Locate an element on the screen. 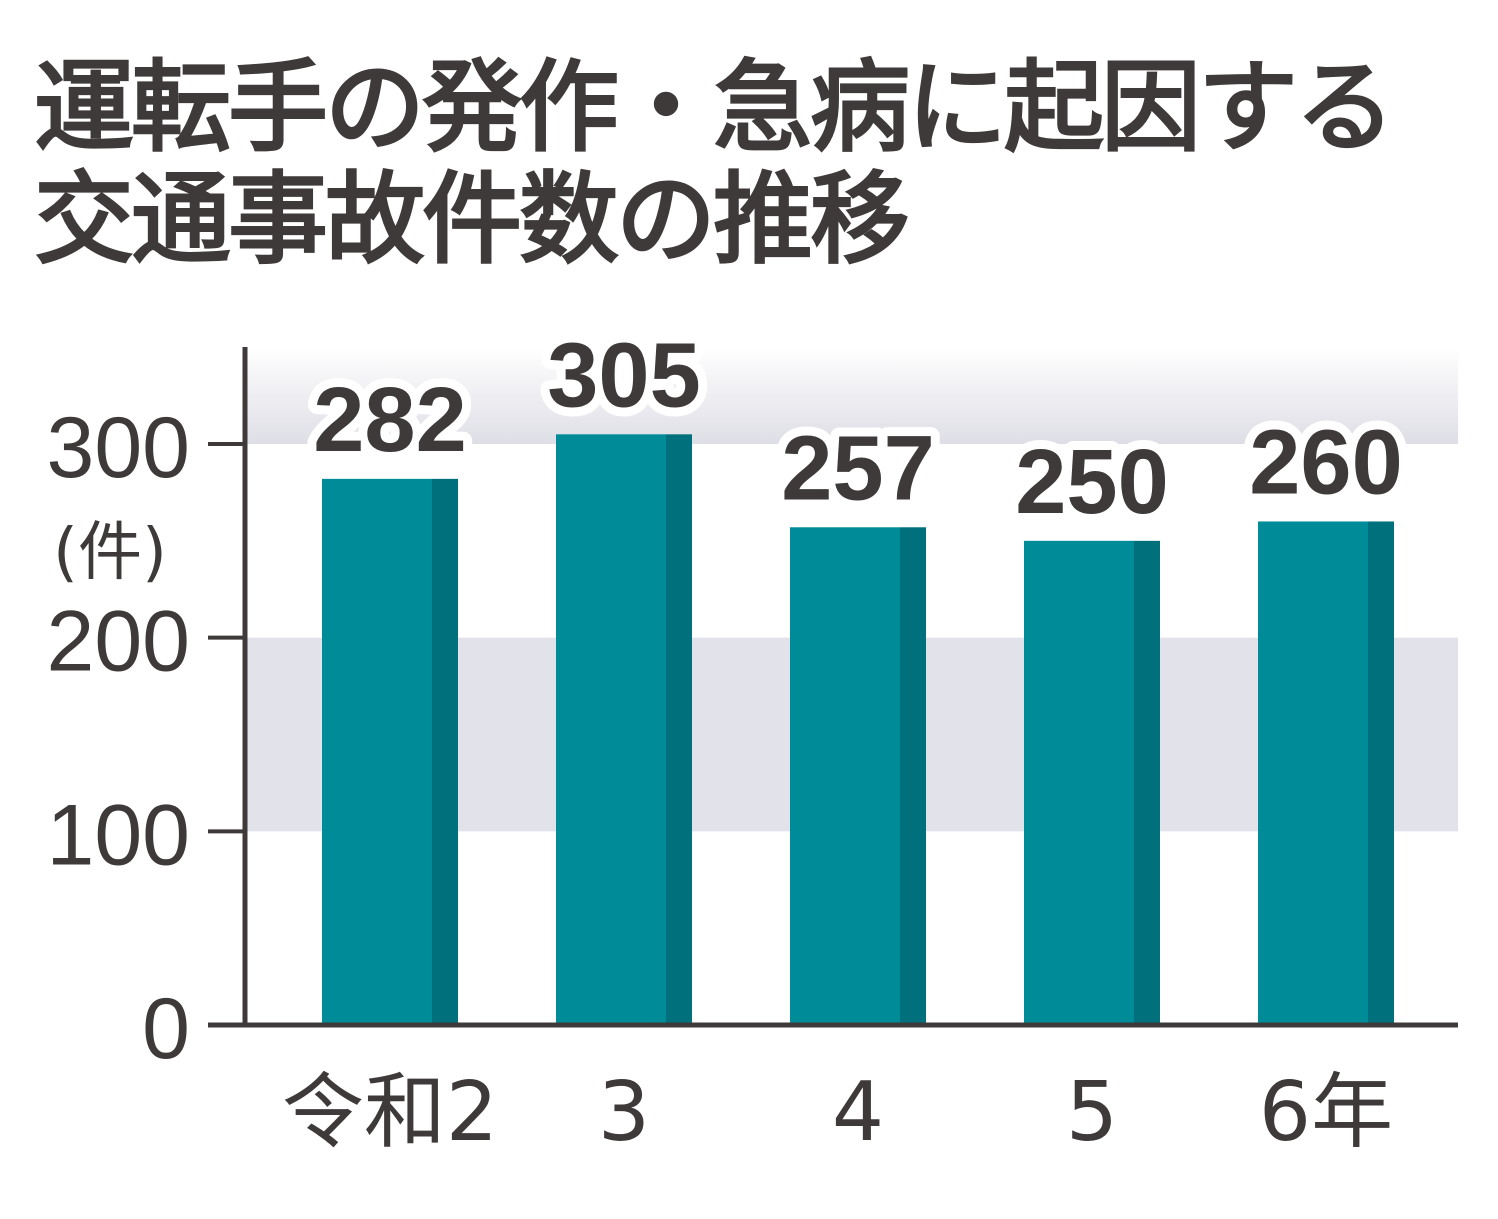 This screenshot has height=1219, width=1498. x-categories: 令和2 3 4 5 6年 is located at coordinates (837, 1112).